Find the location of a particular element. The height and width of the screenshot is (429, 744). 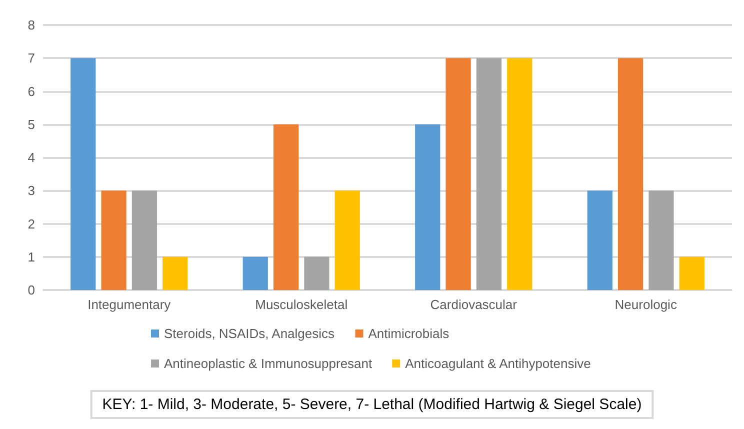

x-tick-label: Cardiovascular is located at coordinates (474, 304).